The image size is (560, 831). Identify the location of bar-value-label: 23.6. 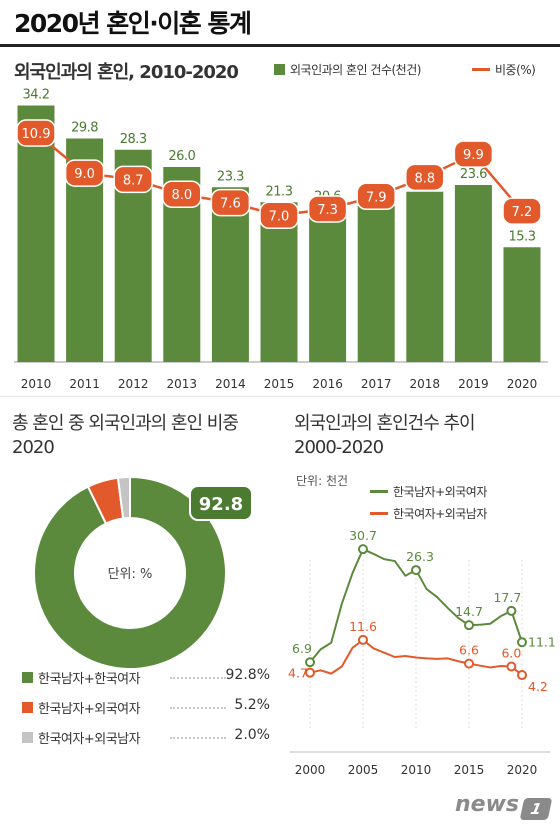
(473, 174).